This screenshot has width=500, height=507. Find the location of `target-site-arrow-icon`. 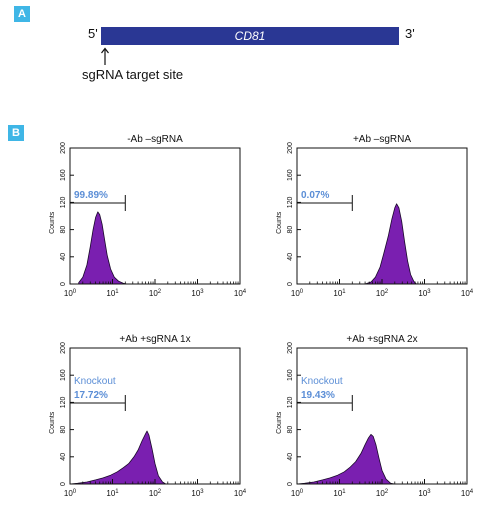

target-site-arrow-icon is located at coordinates (105, 56).